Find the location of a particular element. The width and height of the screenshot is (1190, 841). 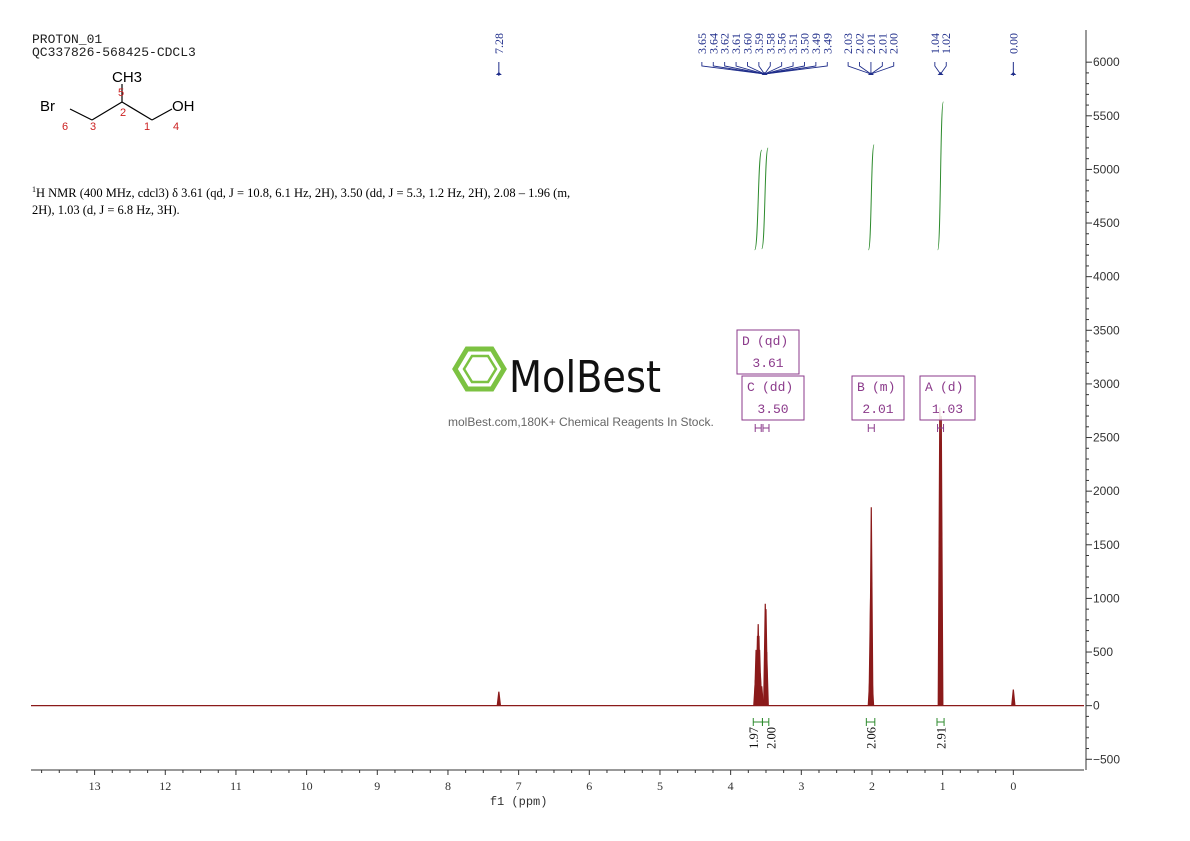

multiplet-labels: D (qd) 3.61 C (dd) 3.50 B (m) 2.01 A (d) 1.03 is located at coordinates (856, 380).